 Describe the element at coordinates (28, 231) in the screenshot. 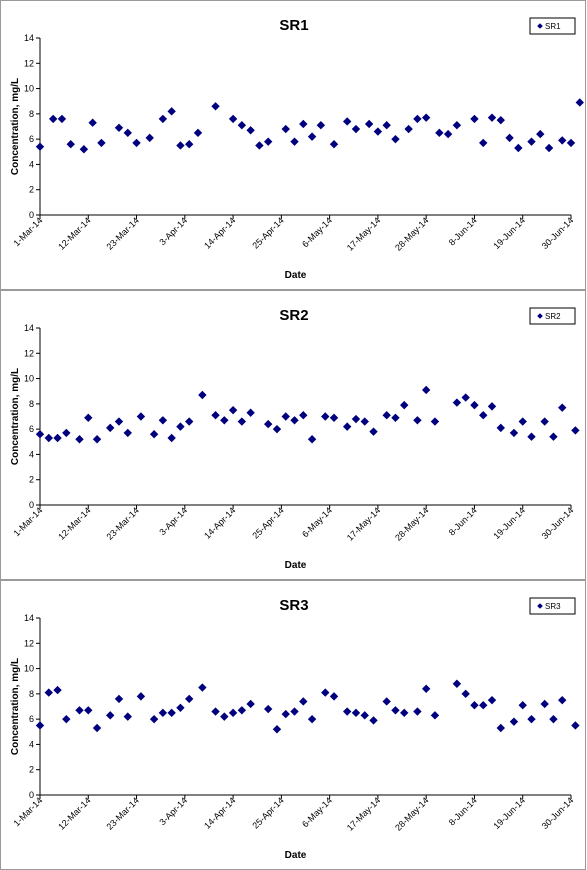

I see `x-tick-label: 1-Mar-14` at that location.